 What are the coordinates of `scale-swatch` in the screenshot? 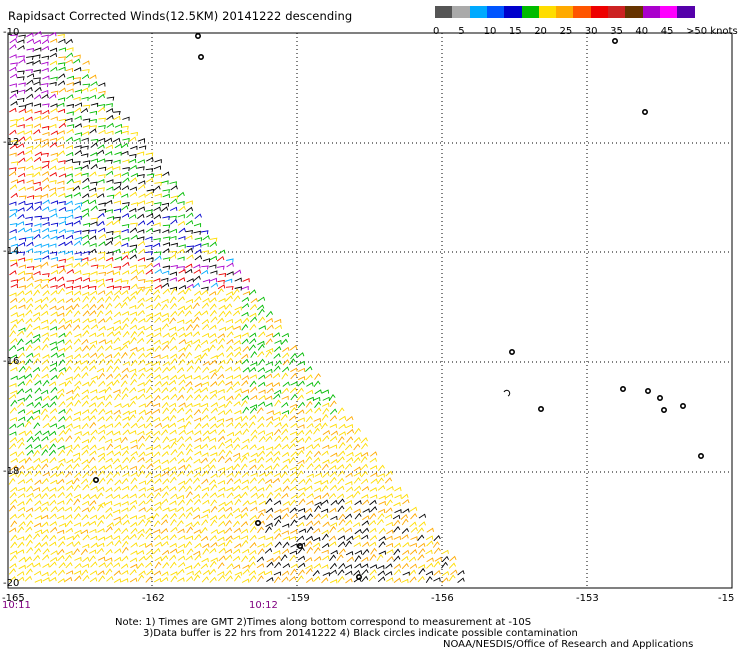 It's located at (513, 12).